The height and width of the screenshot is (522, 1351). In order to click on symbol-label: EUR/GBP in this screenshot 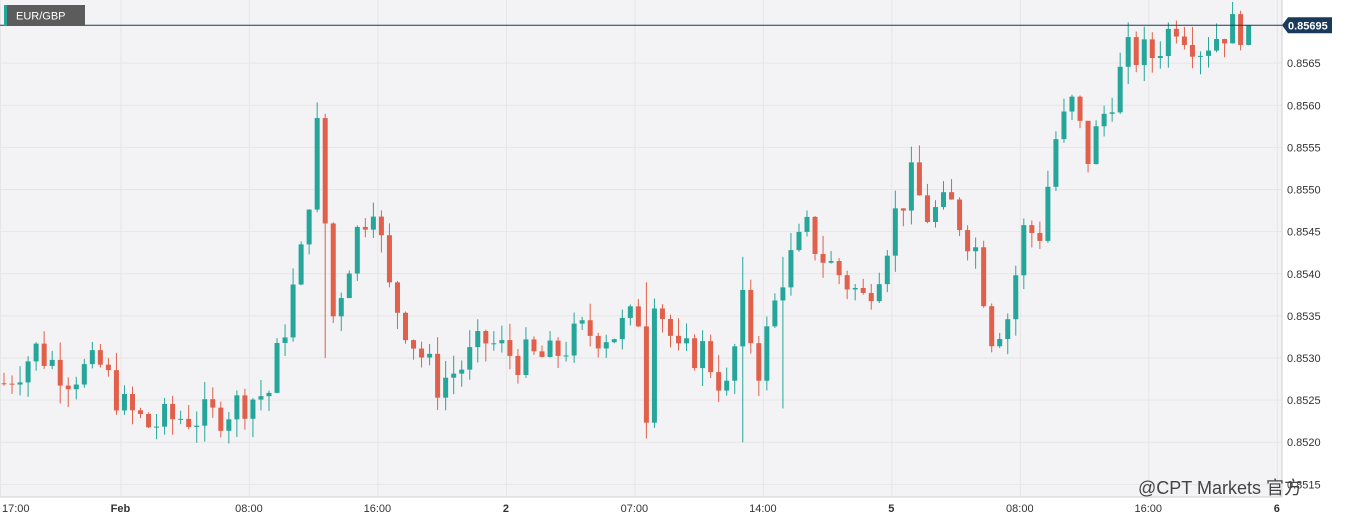, I will do `click(41, 17)`.